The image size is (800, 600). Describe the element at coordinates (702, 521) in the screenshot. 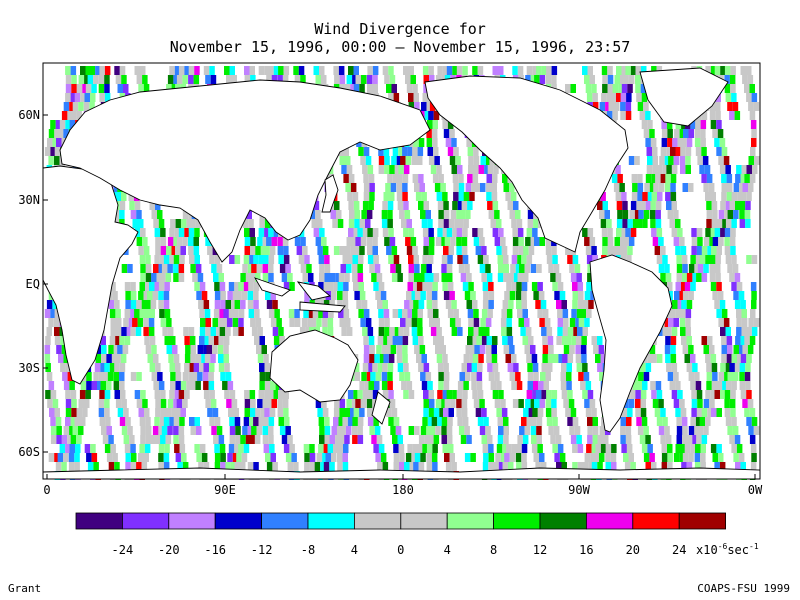

I see `colorbar-swatch` at that location.